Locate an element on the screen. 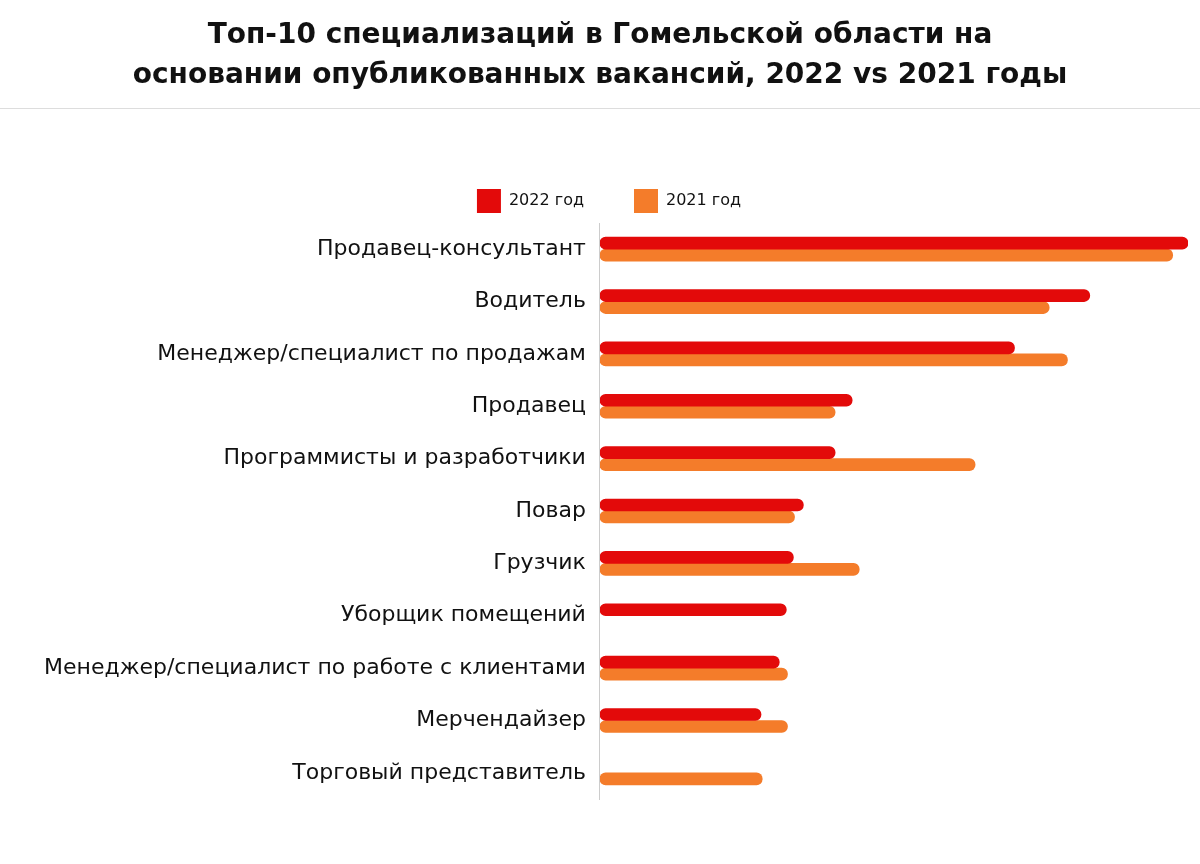 Image resolution: width=1200 pixels, height=864 pixels. legend-label: 2022 год is located at coordinates (546, 200).